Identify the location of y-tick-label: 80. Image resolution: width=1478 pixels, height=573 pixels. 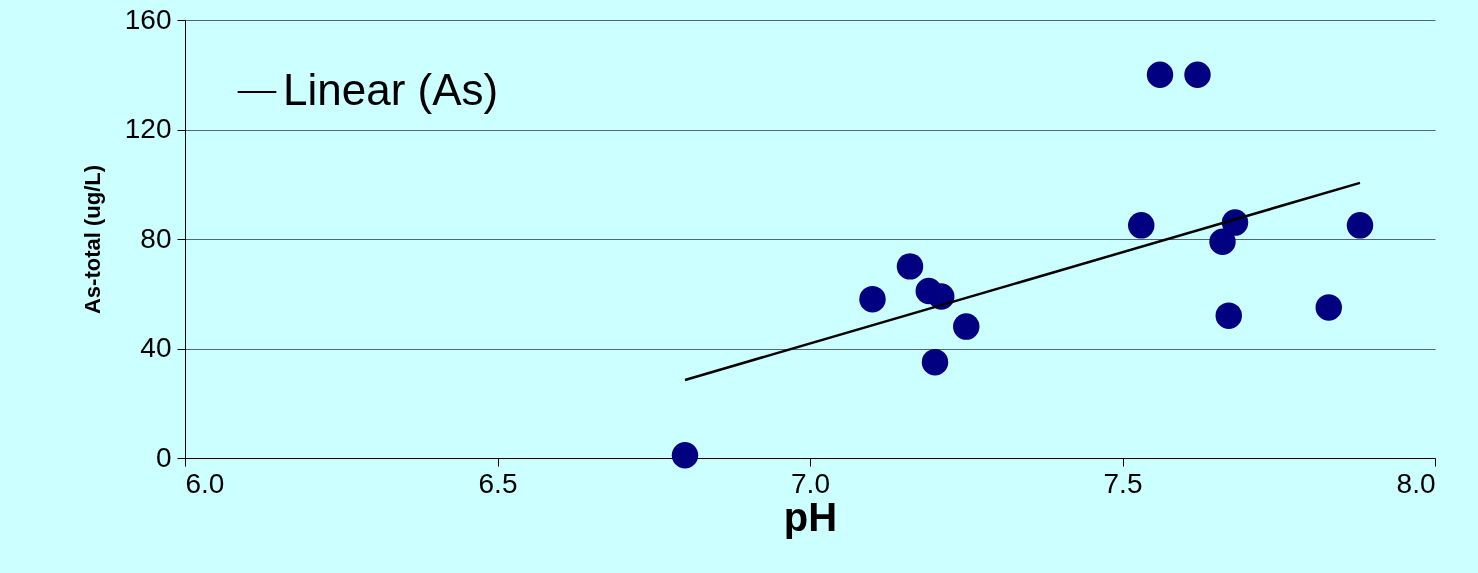
(156, 238).